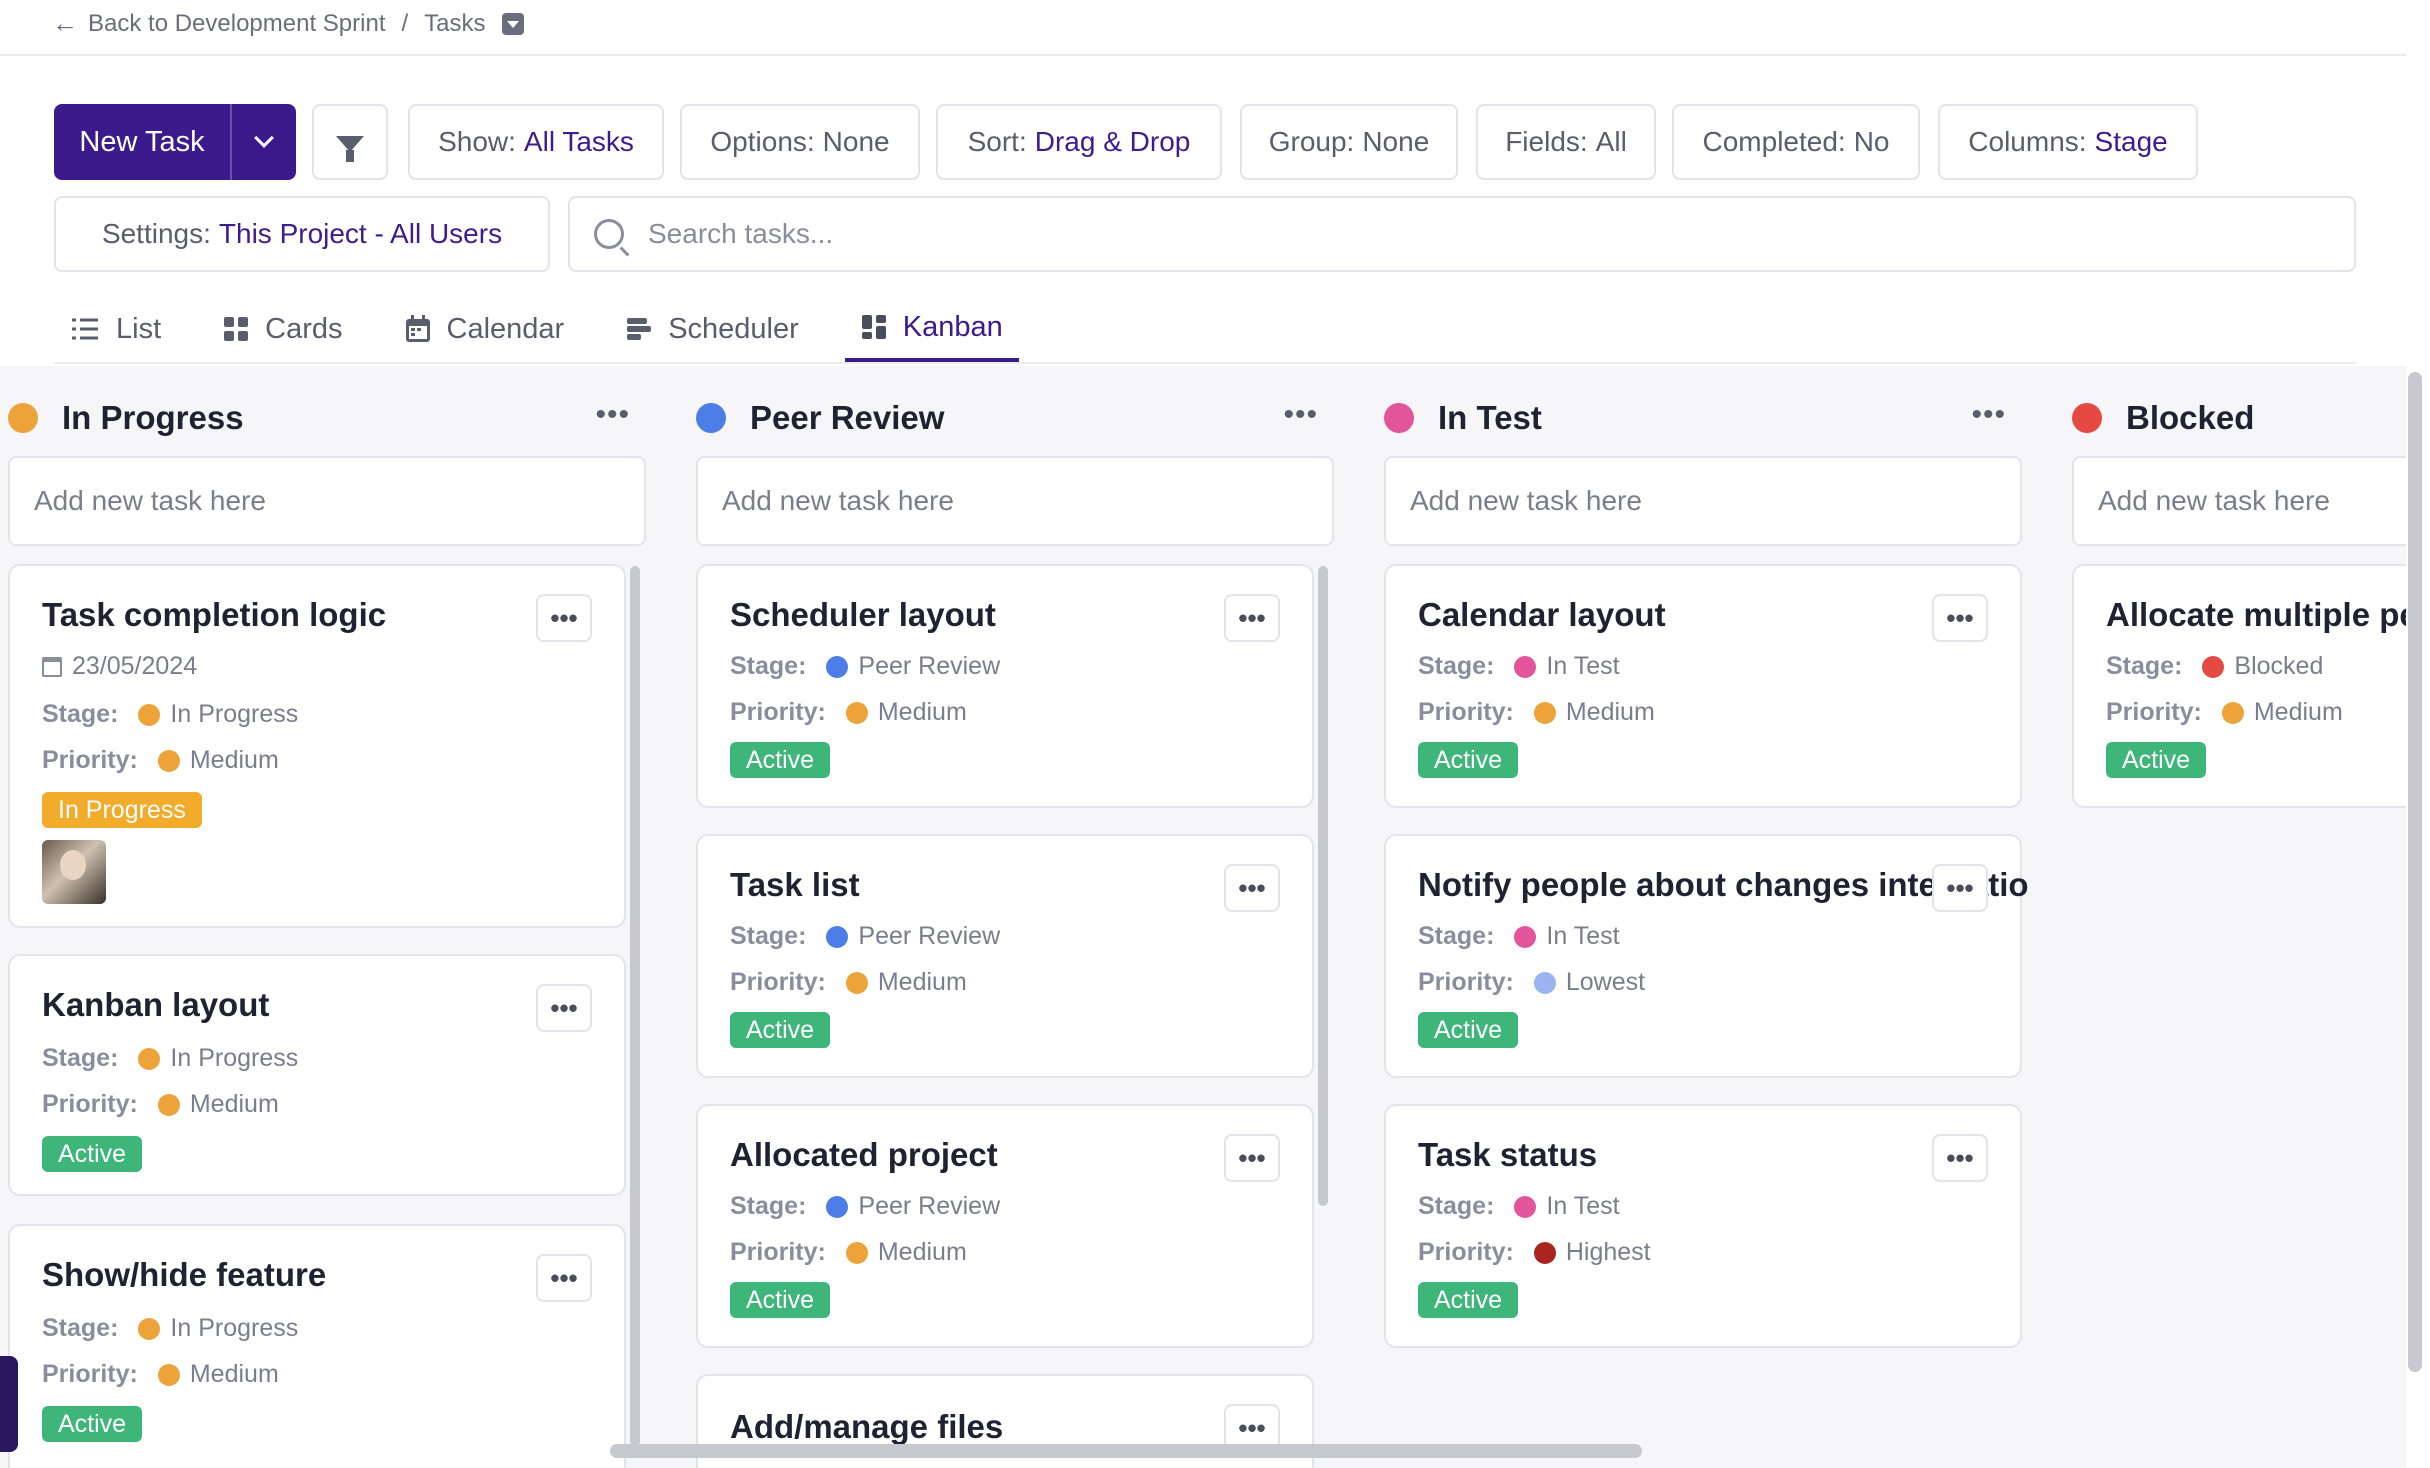  What do you see at coordinates (1349, 142) in the screenshot?
I see `group-button: Group: None` at bounding box center [1349, 142].